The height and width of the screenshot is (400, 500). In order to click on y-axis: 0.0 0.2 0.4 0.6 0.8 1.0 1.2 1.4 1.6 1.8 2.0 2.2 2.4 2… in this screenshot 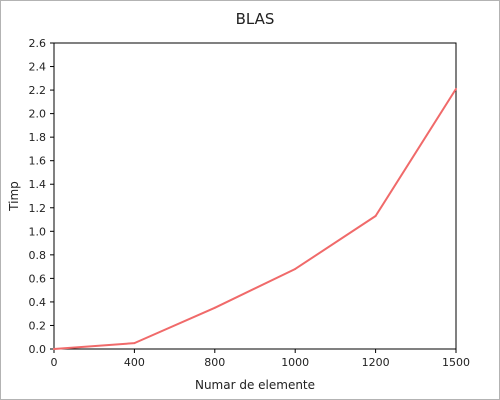, I will do `click(41, 196)`.